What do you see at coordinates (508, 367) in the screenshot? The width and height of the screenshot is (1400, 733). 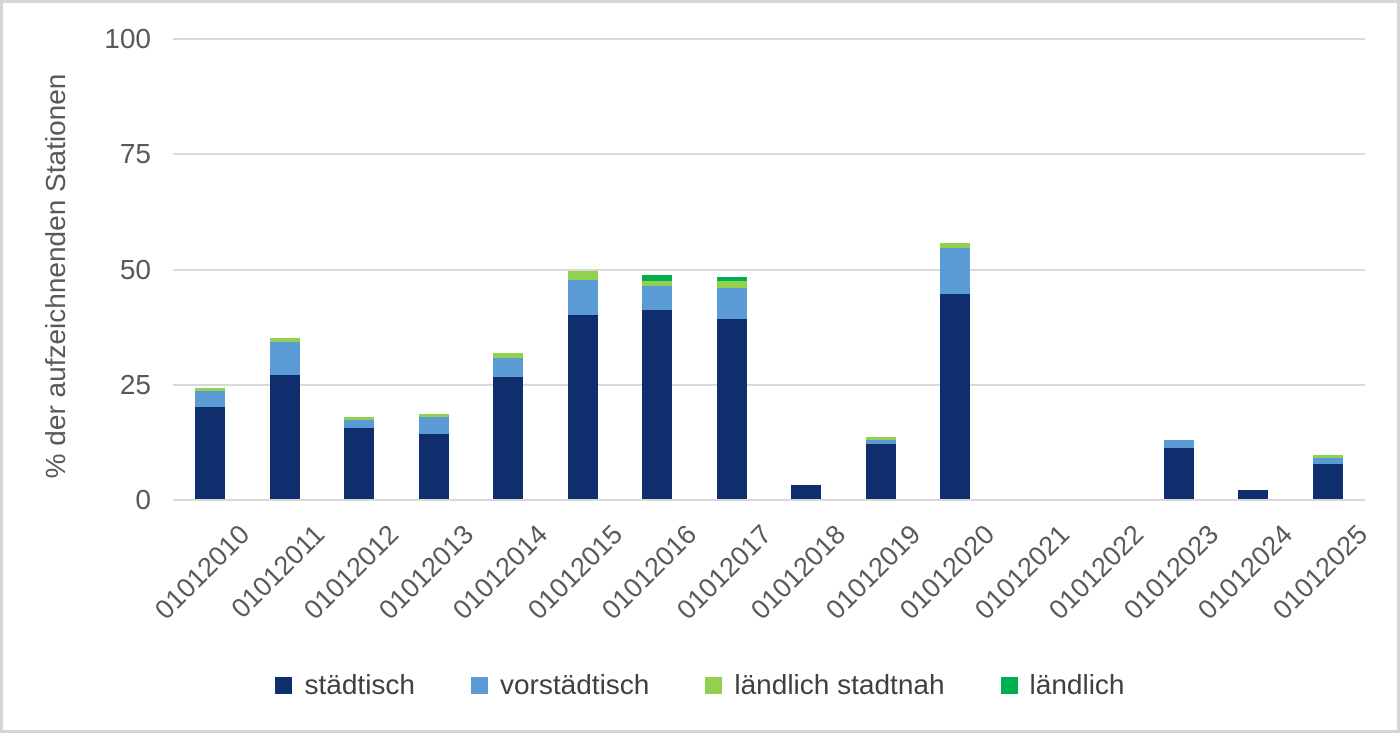 I see `bar-segment-01012014-vorstädtisch` at bounding box center [508, 367].